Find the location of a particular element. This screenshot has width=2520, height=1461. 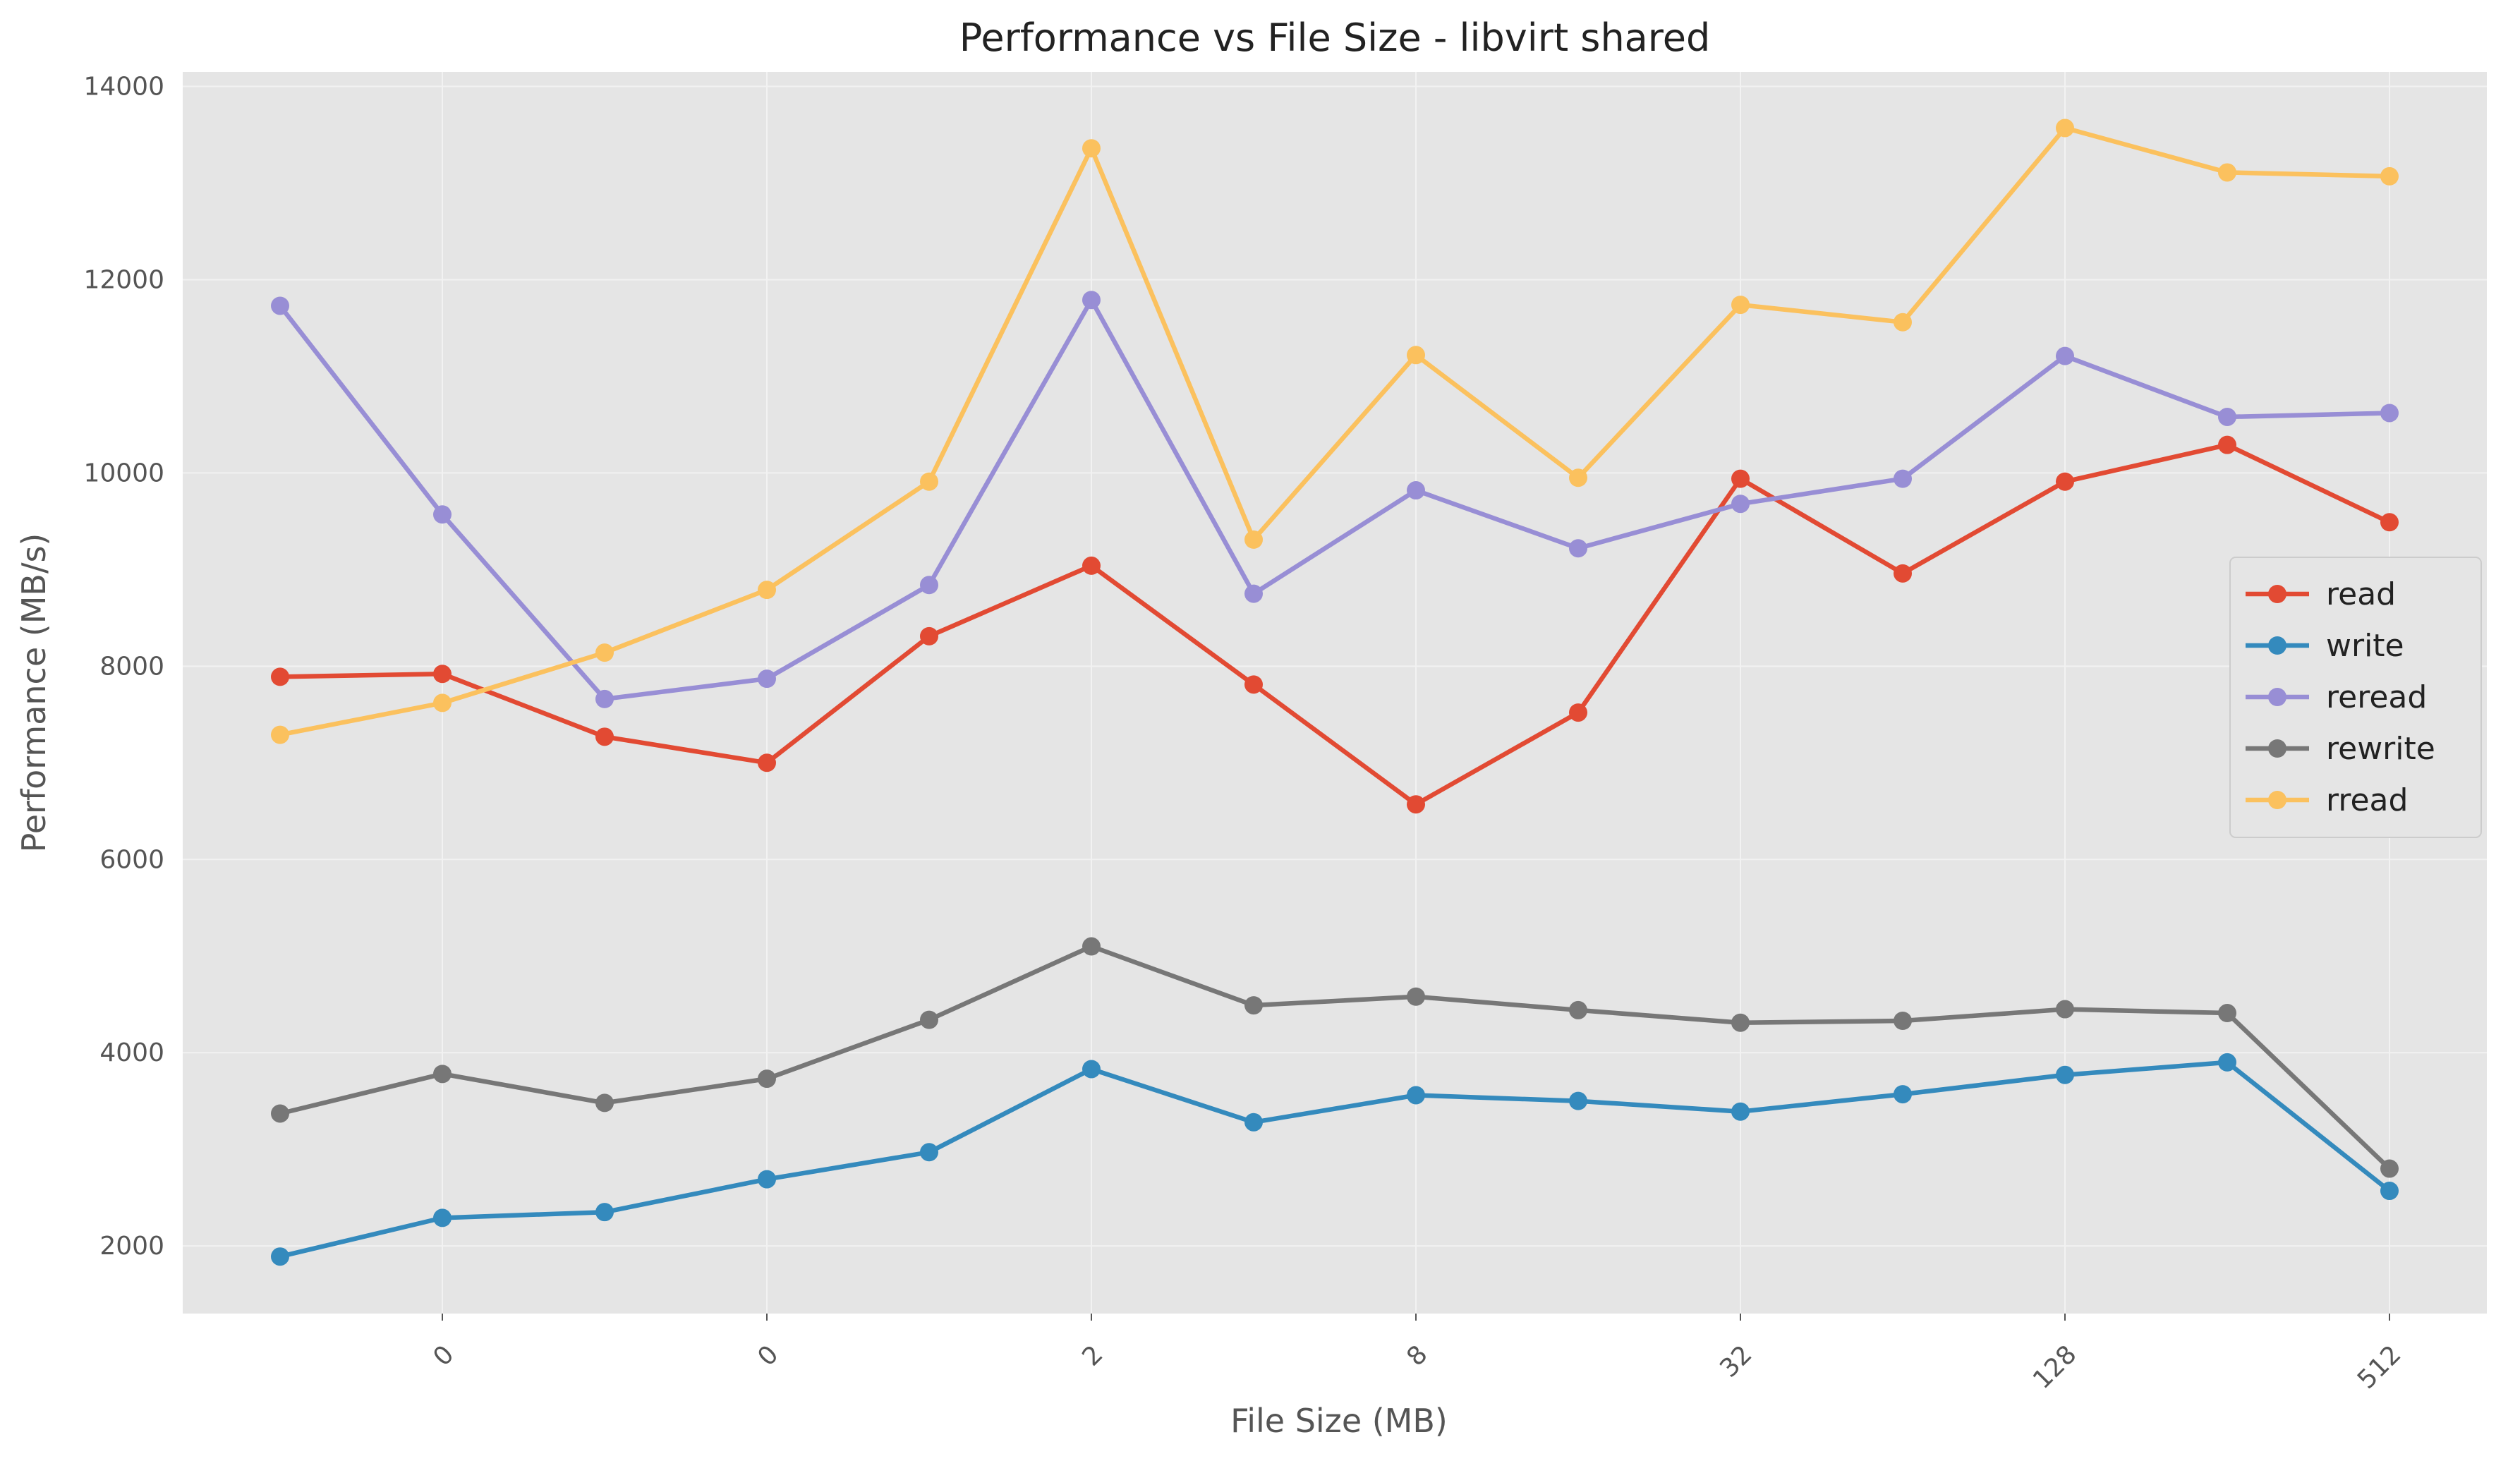

series-line-write is located at coordinates (1335, 1159).